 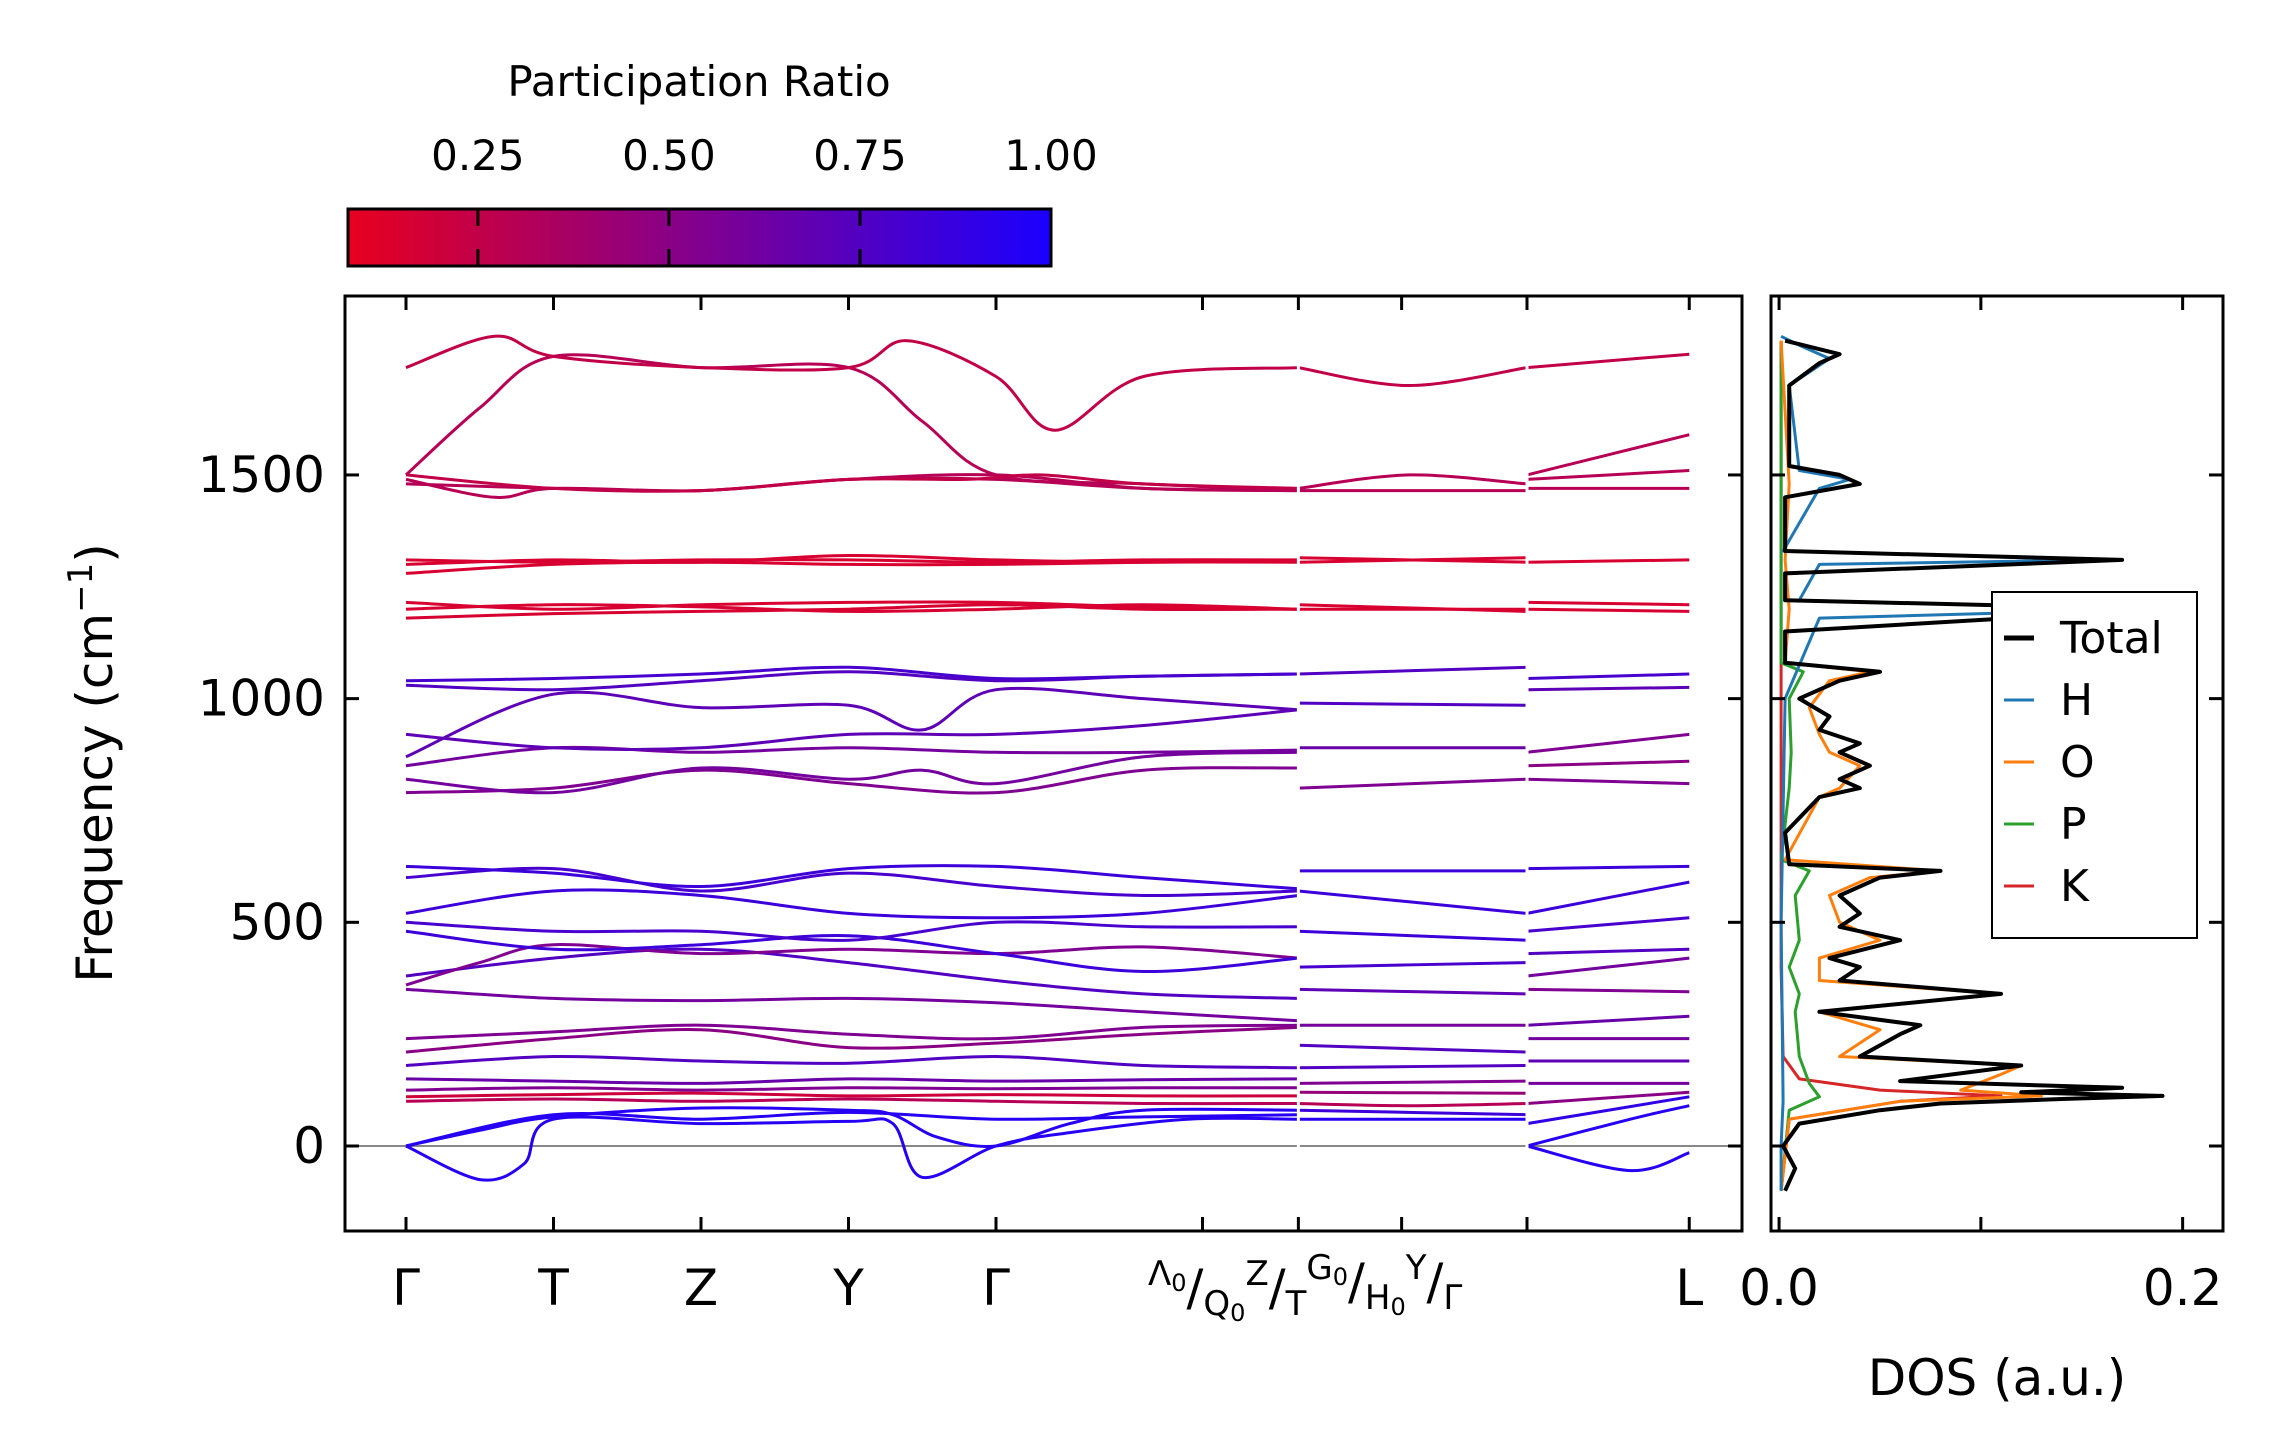 What do you see at coordinates (1911, 765) in the screenshot?
I see `dos-curve-o` at bounding box center [1911, 765].